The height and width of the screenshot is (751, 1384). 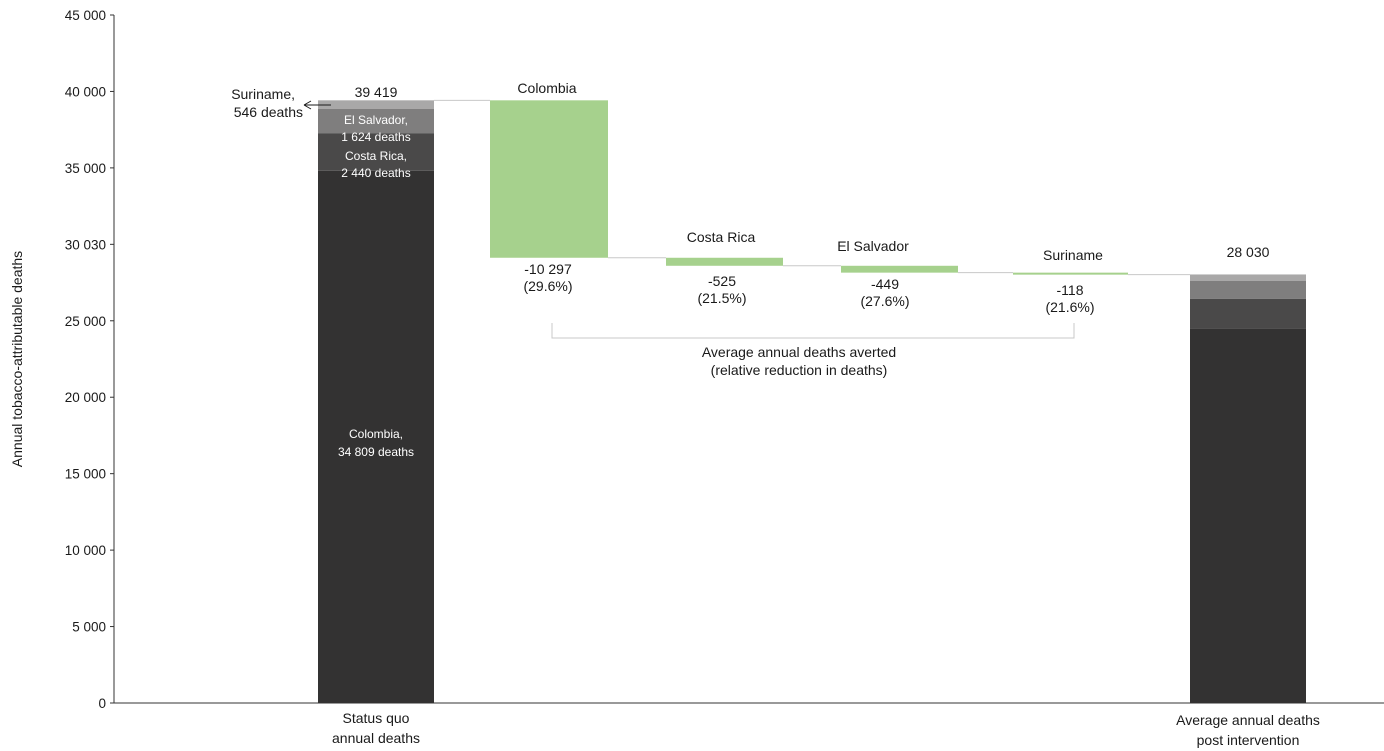 I want to click on reduction-pct-label: (21.5%), so click(x=721, y=298).